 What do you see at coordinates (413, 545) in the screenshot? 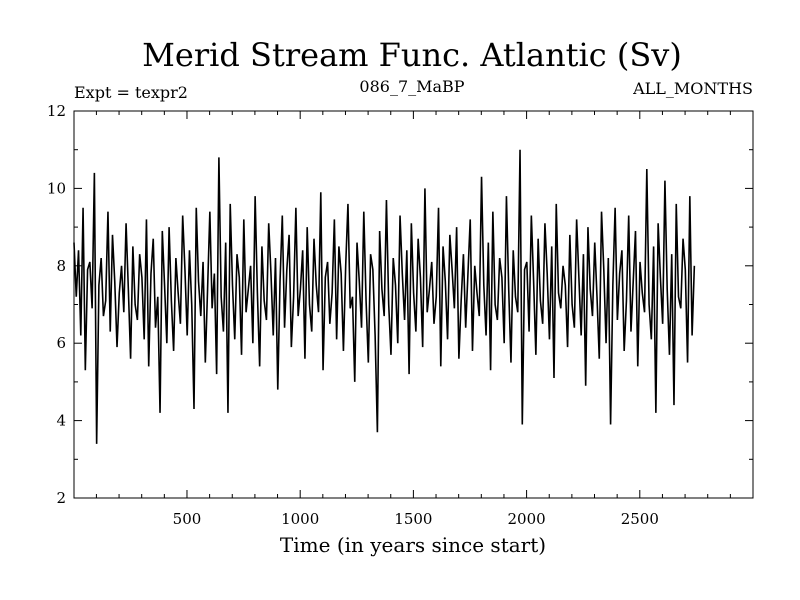
I see `x-axis-label: Time (in years since start)` at bounding box center [413, 545].